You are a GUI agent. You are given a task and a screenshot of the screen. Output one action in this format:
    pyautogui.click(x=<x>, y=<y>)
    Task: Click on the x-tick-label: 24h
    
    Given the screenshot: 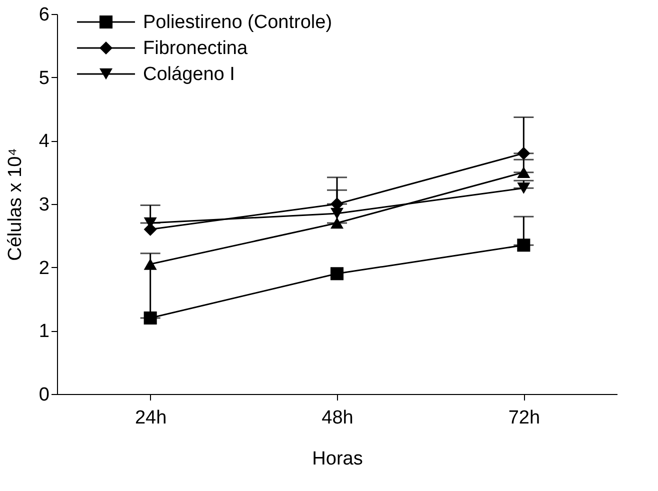 What is the action you would take?
    pyautogui.click(x=150, y=418)
    